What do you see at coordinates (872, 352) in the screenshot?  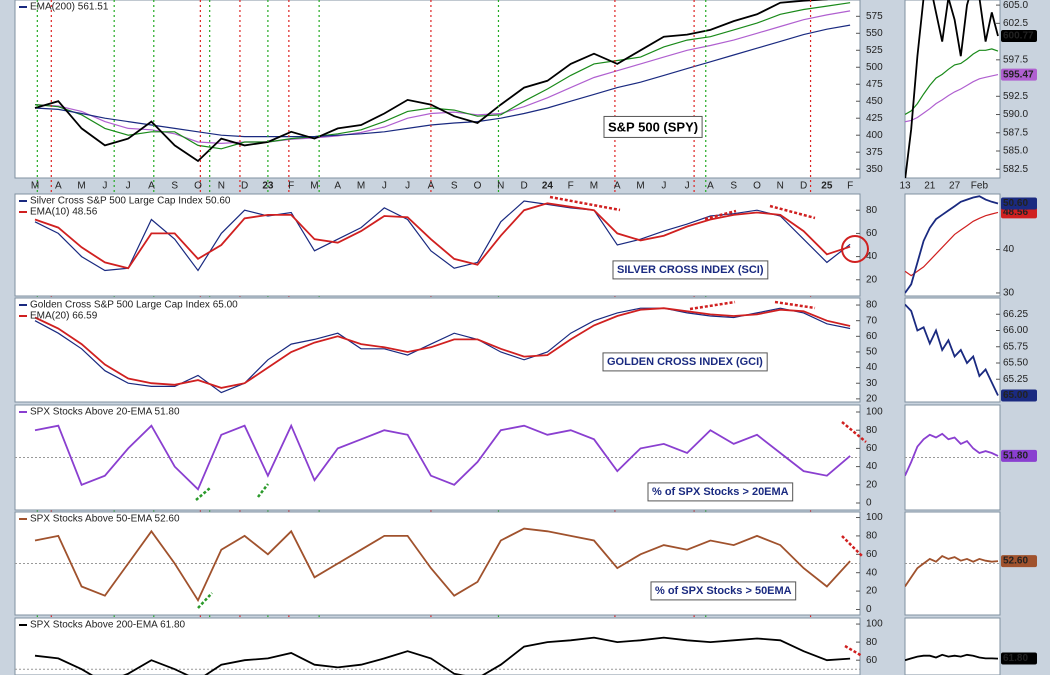 I see `y-tick-label: 50` at bounding box center [872, 352].